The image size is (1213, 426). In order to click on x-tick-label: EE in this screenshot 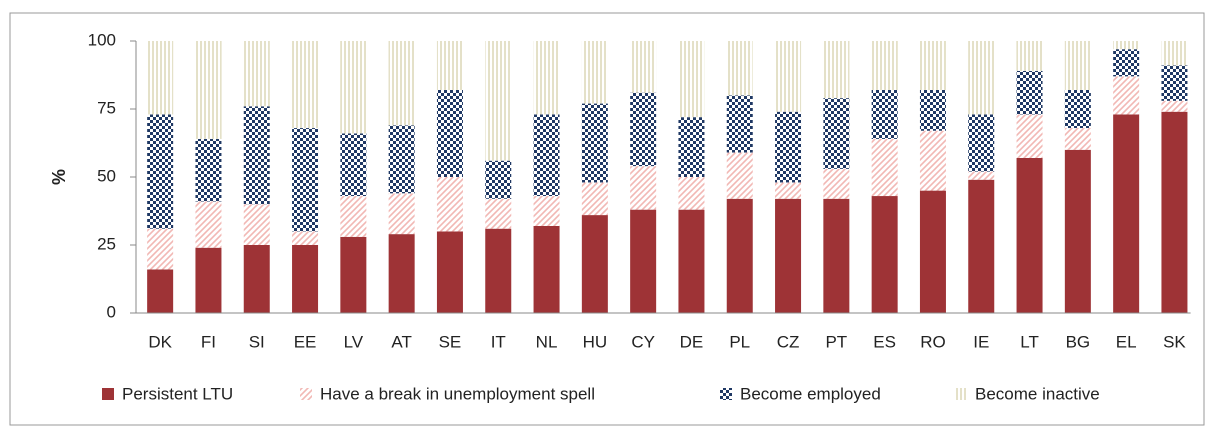, I will do `click(305, 341)`.